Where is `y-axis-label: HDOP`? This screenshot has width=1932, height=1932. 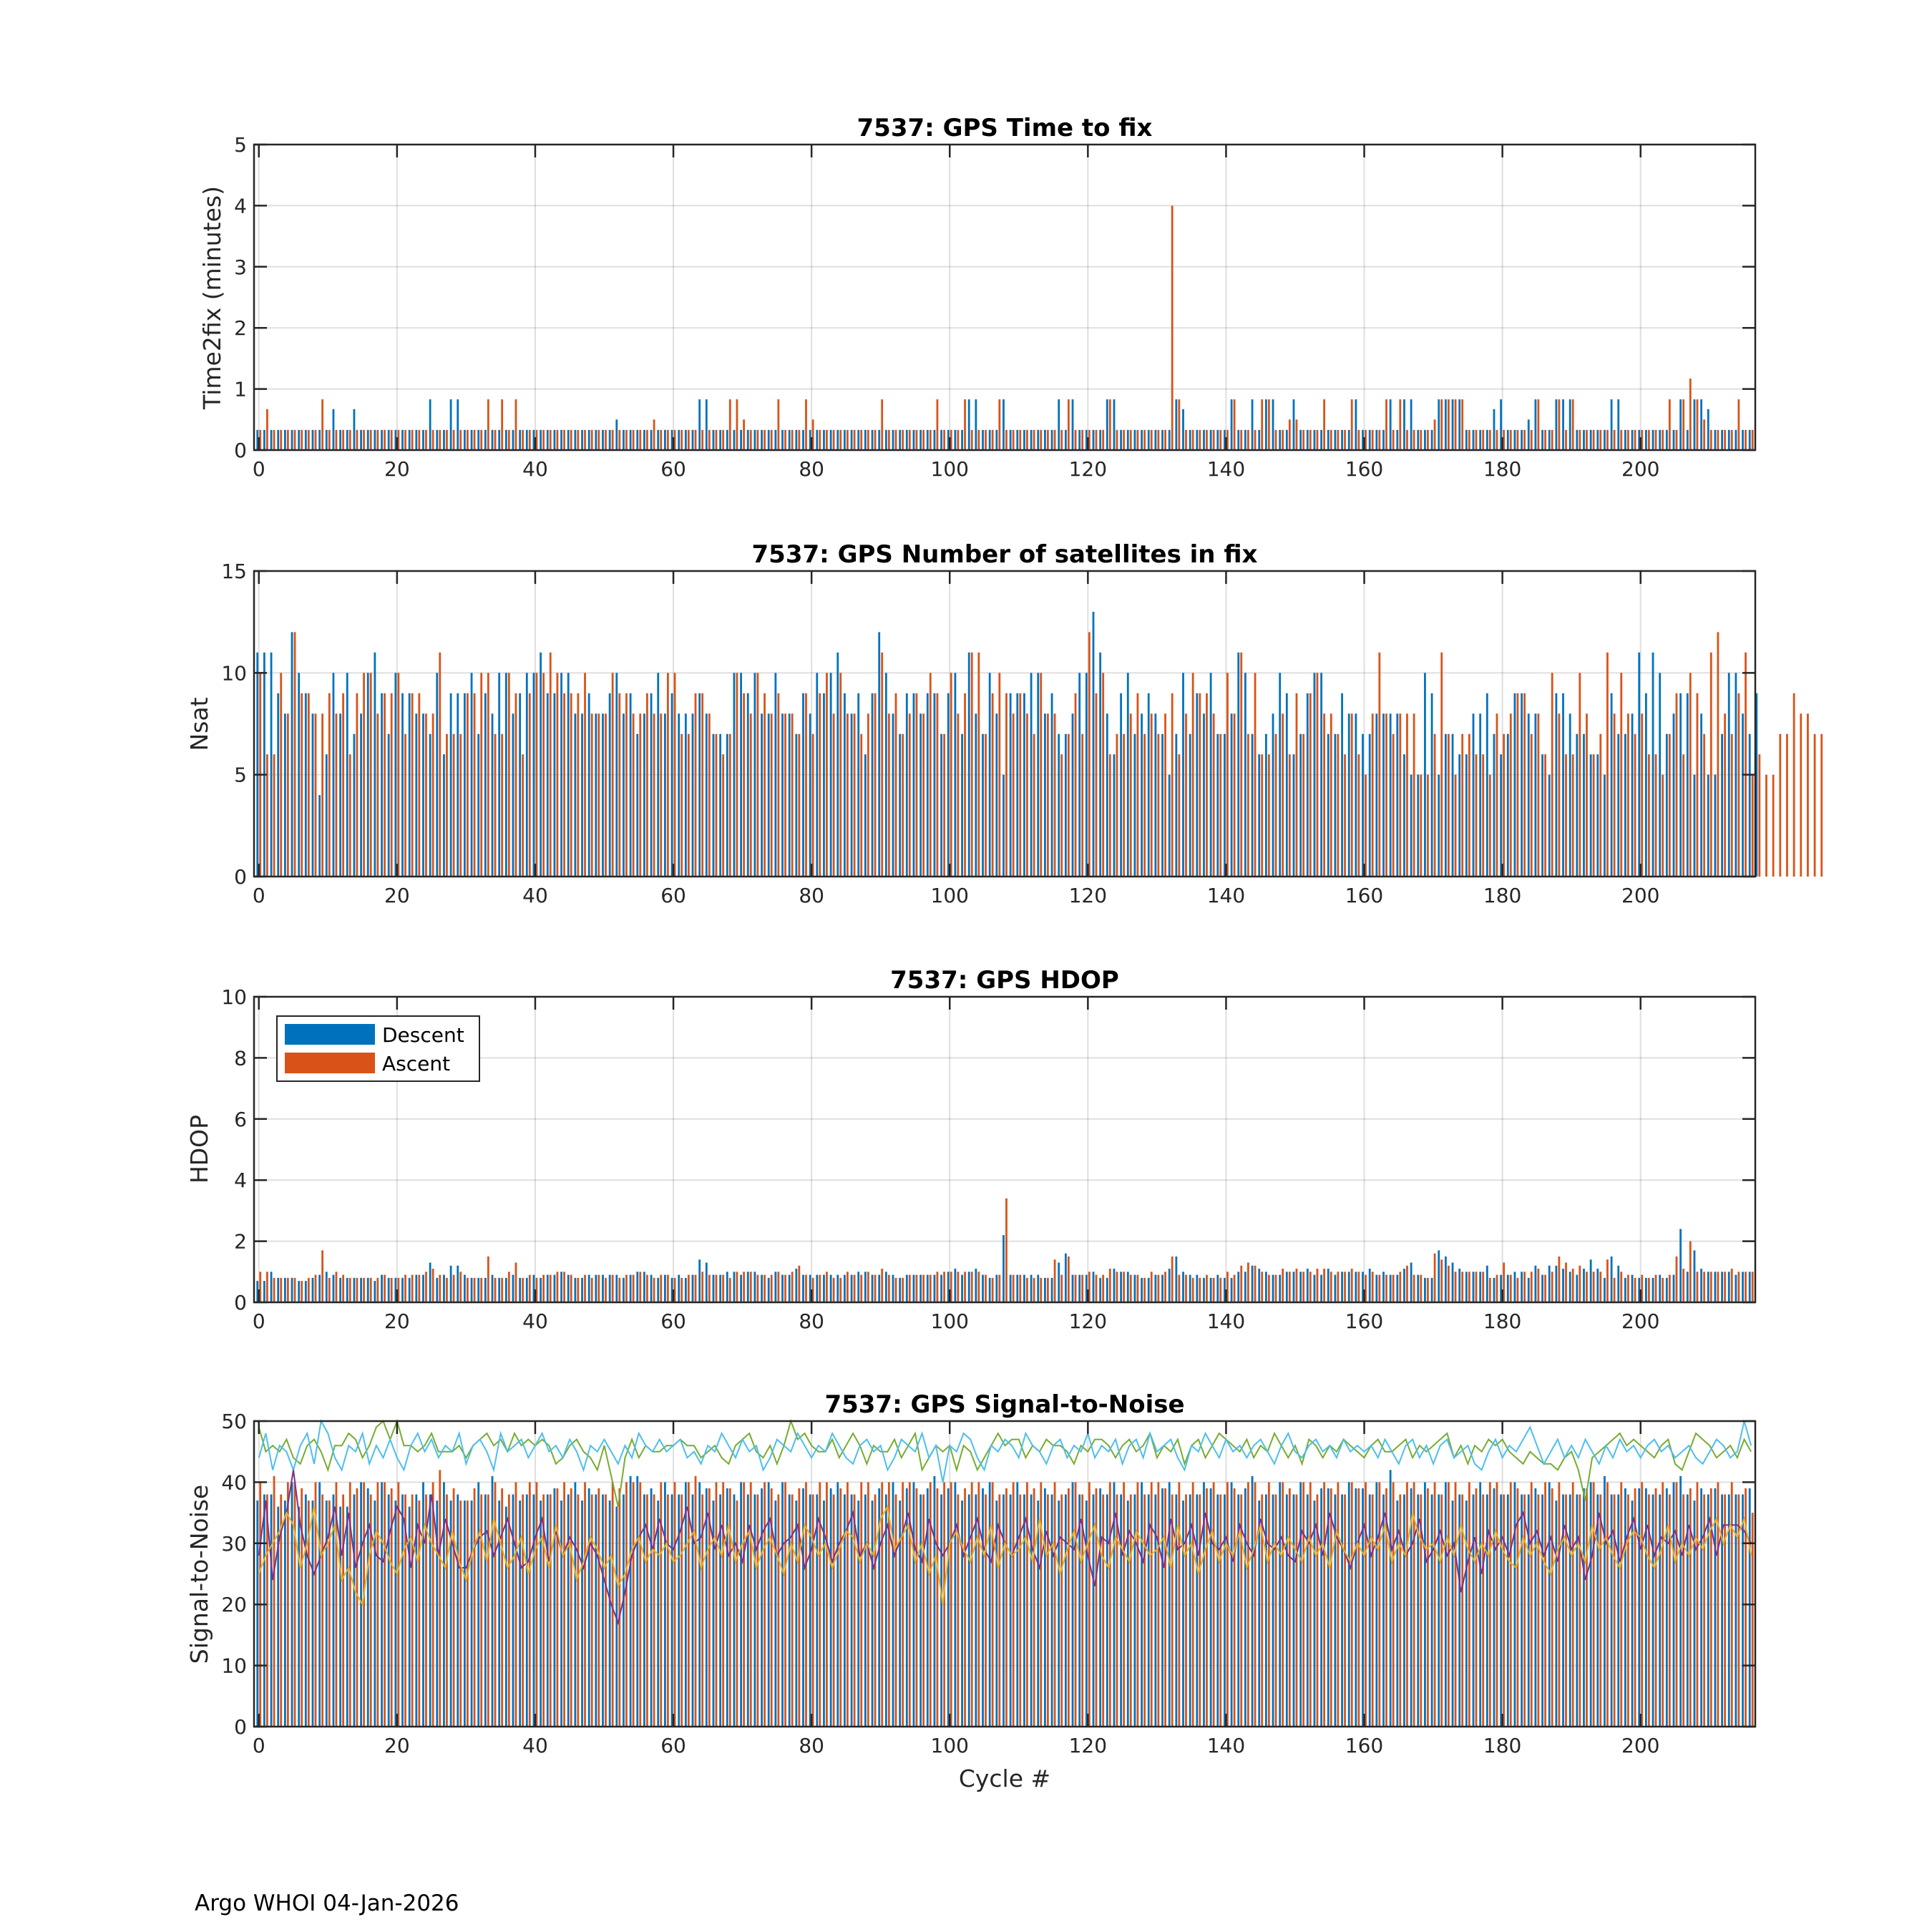
y-axis-label: HDOP is located at coordinates (199, 1149).